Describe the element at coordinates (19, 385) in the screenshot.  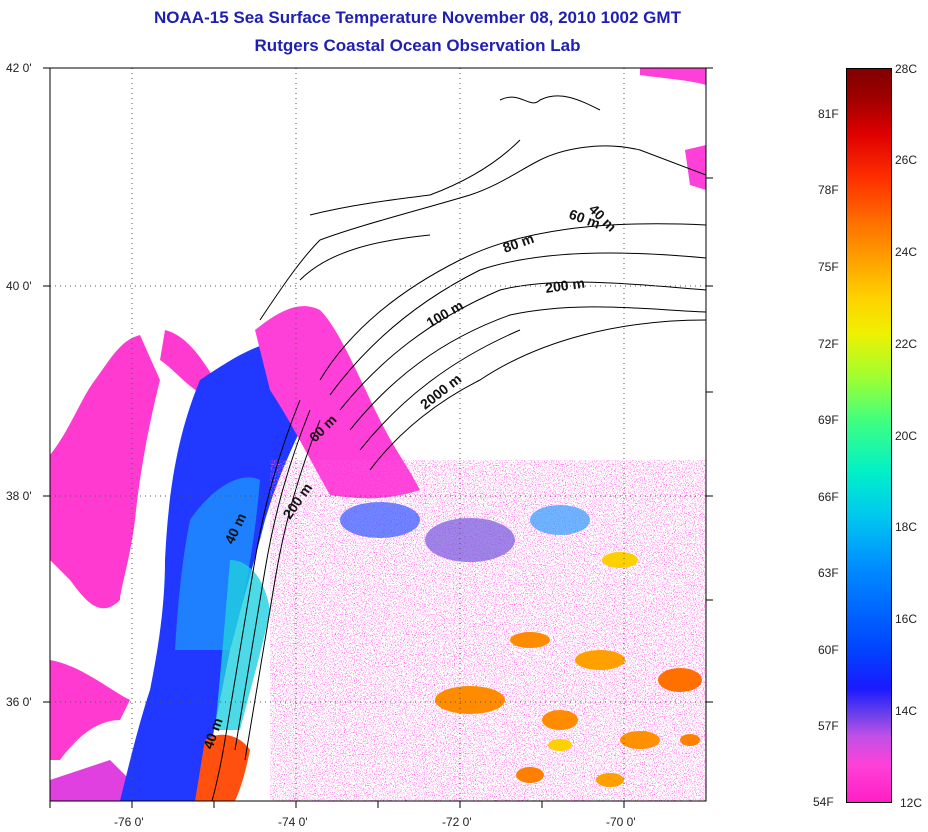
I see `latitude-labels: 42 0' 40 0' 38 0' 36 0'` at that location.